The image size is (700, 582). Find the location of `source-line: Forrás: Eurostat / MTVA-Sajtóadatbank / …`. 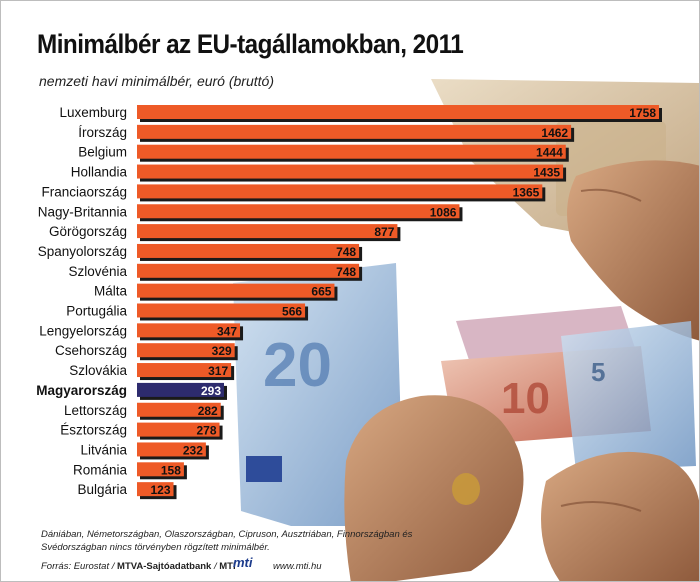

source-line: Forrás: Eurostat / MTVA-Sajtóadatbank / … is located at coordinates (138, 566).